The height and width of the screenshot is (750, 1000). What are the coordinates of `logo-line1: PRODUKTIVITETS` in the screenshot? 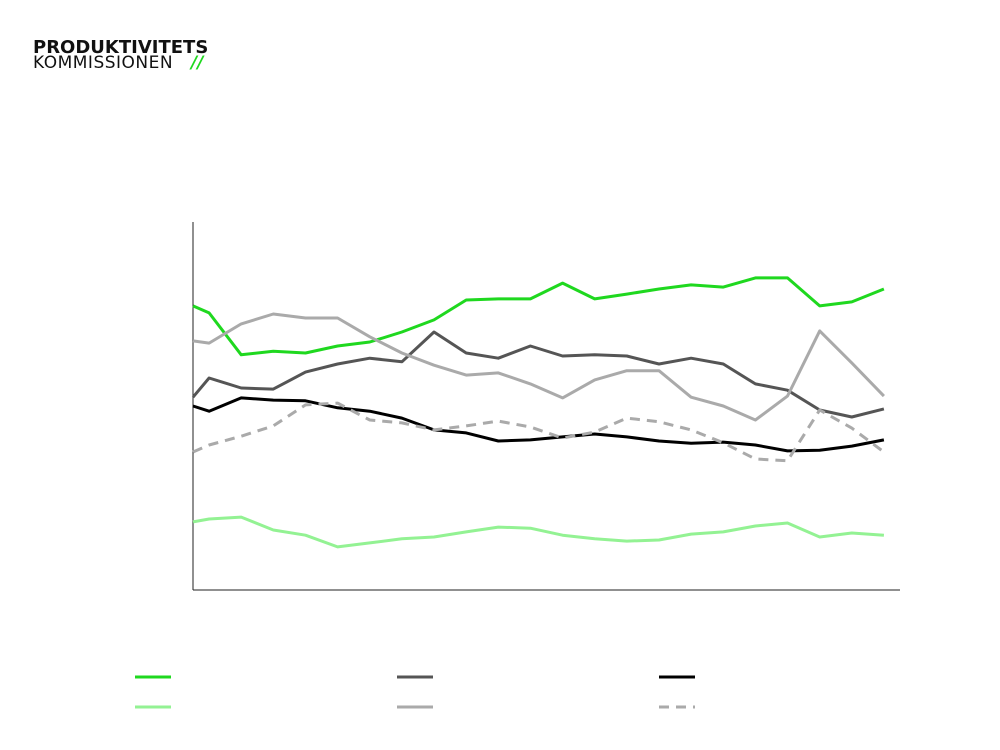 It's located at (120, 47).